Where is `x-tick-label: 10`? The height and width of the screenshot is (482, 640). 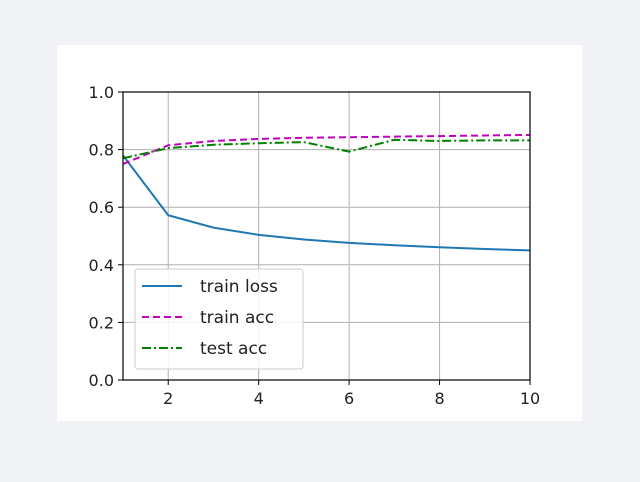
x-tick-label: 10 is located at coordinates (530, 398).